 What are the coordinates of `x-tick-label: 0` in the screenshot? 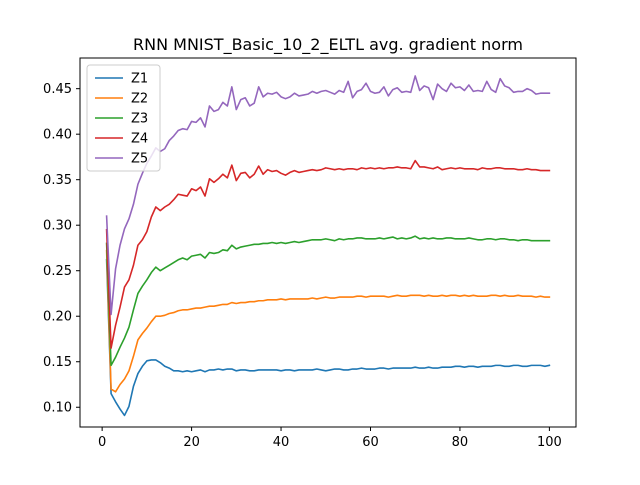 It's located at (102, 442).